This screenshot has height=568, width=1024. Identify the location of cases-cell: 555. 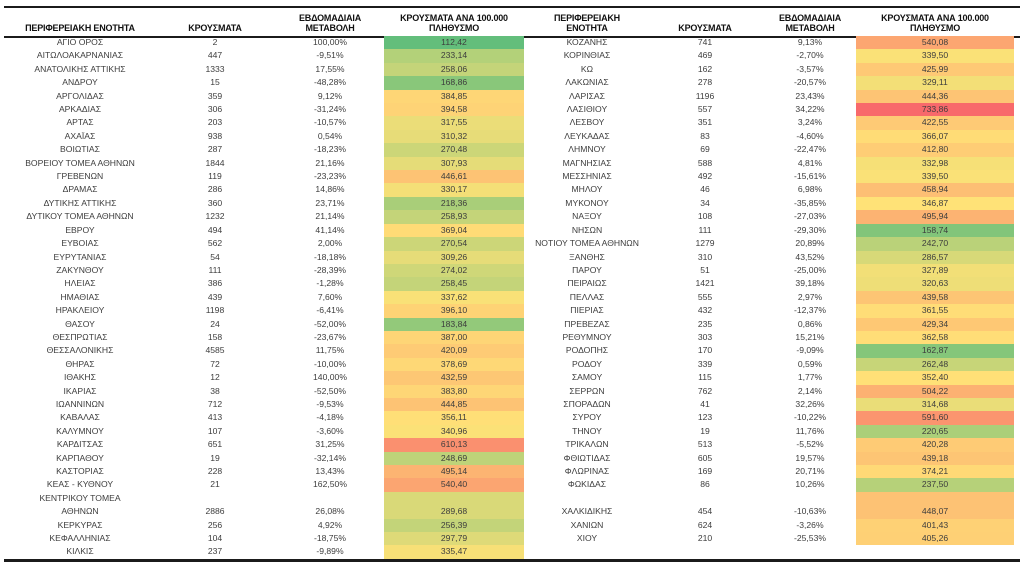
(705, 296).